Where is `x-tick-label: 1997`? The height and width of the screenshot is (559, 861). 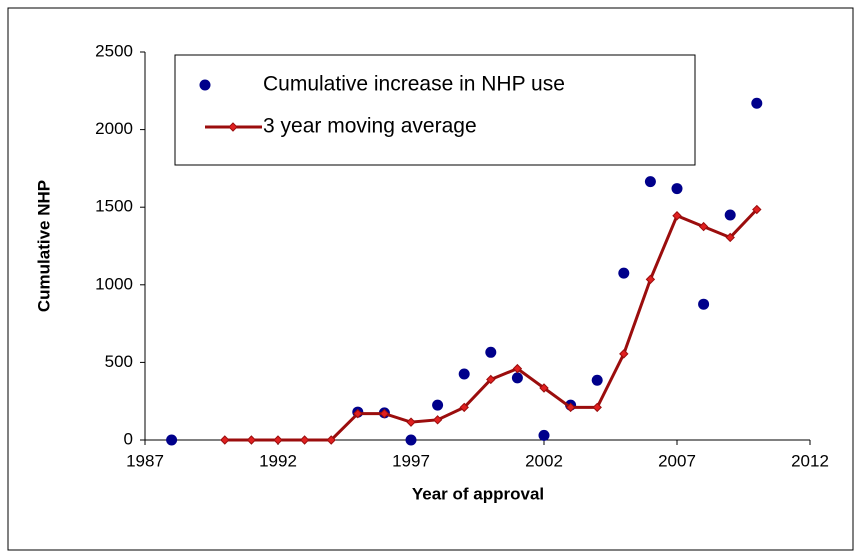
x-tick-label: 1997 is located at coordinates (411, 460).